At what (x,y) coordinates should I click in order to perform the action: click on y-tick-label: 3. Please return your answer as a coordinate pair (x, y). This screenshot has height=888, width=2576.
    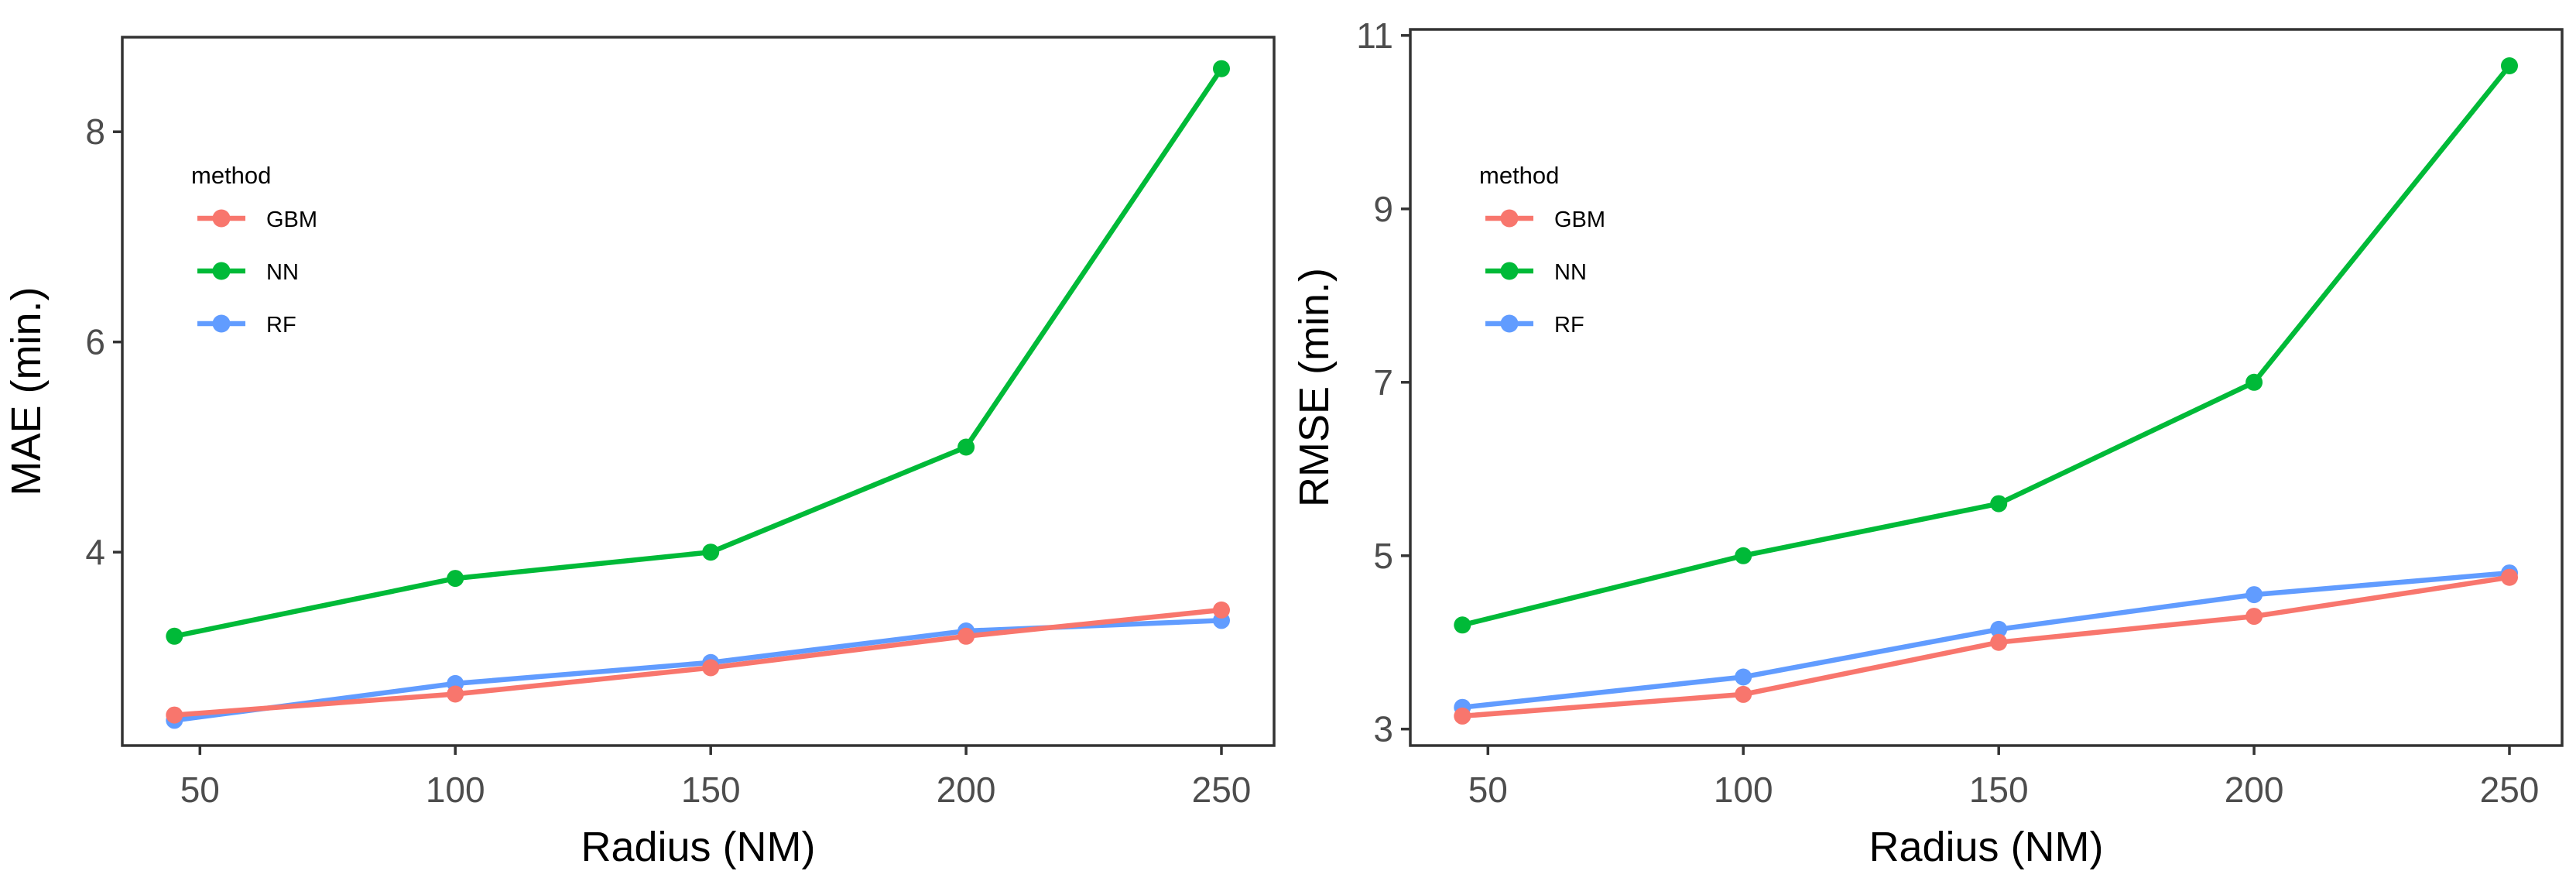
    Looking at the image, I should click on (1383, 729).